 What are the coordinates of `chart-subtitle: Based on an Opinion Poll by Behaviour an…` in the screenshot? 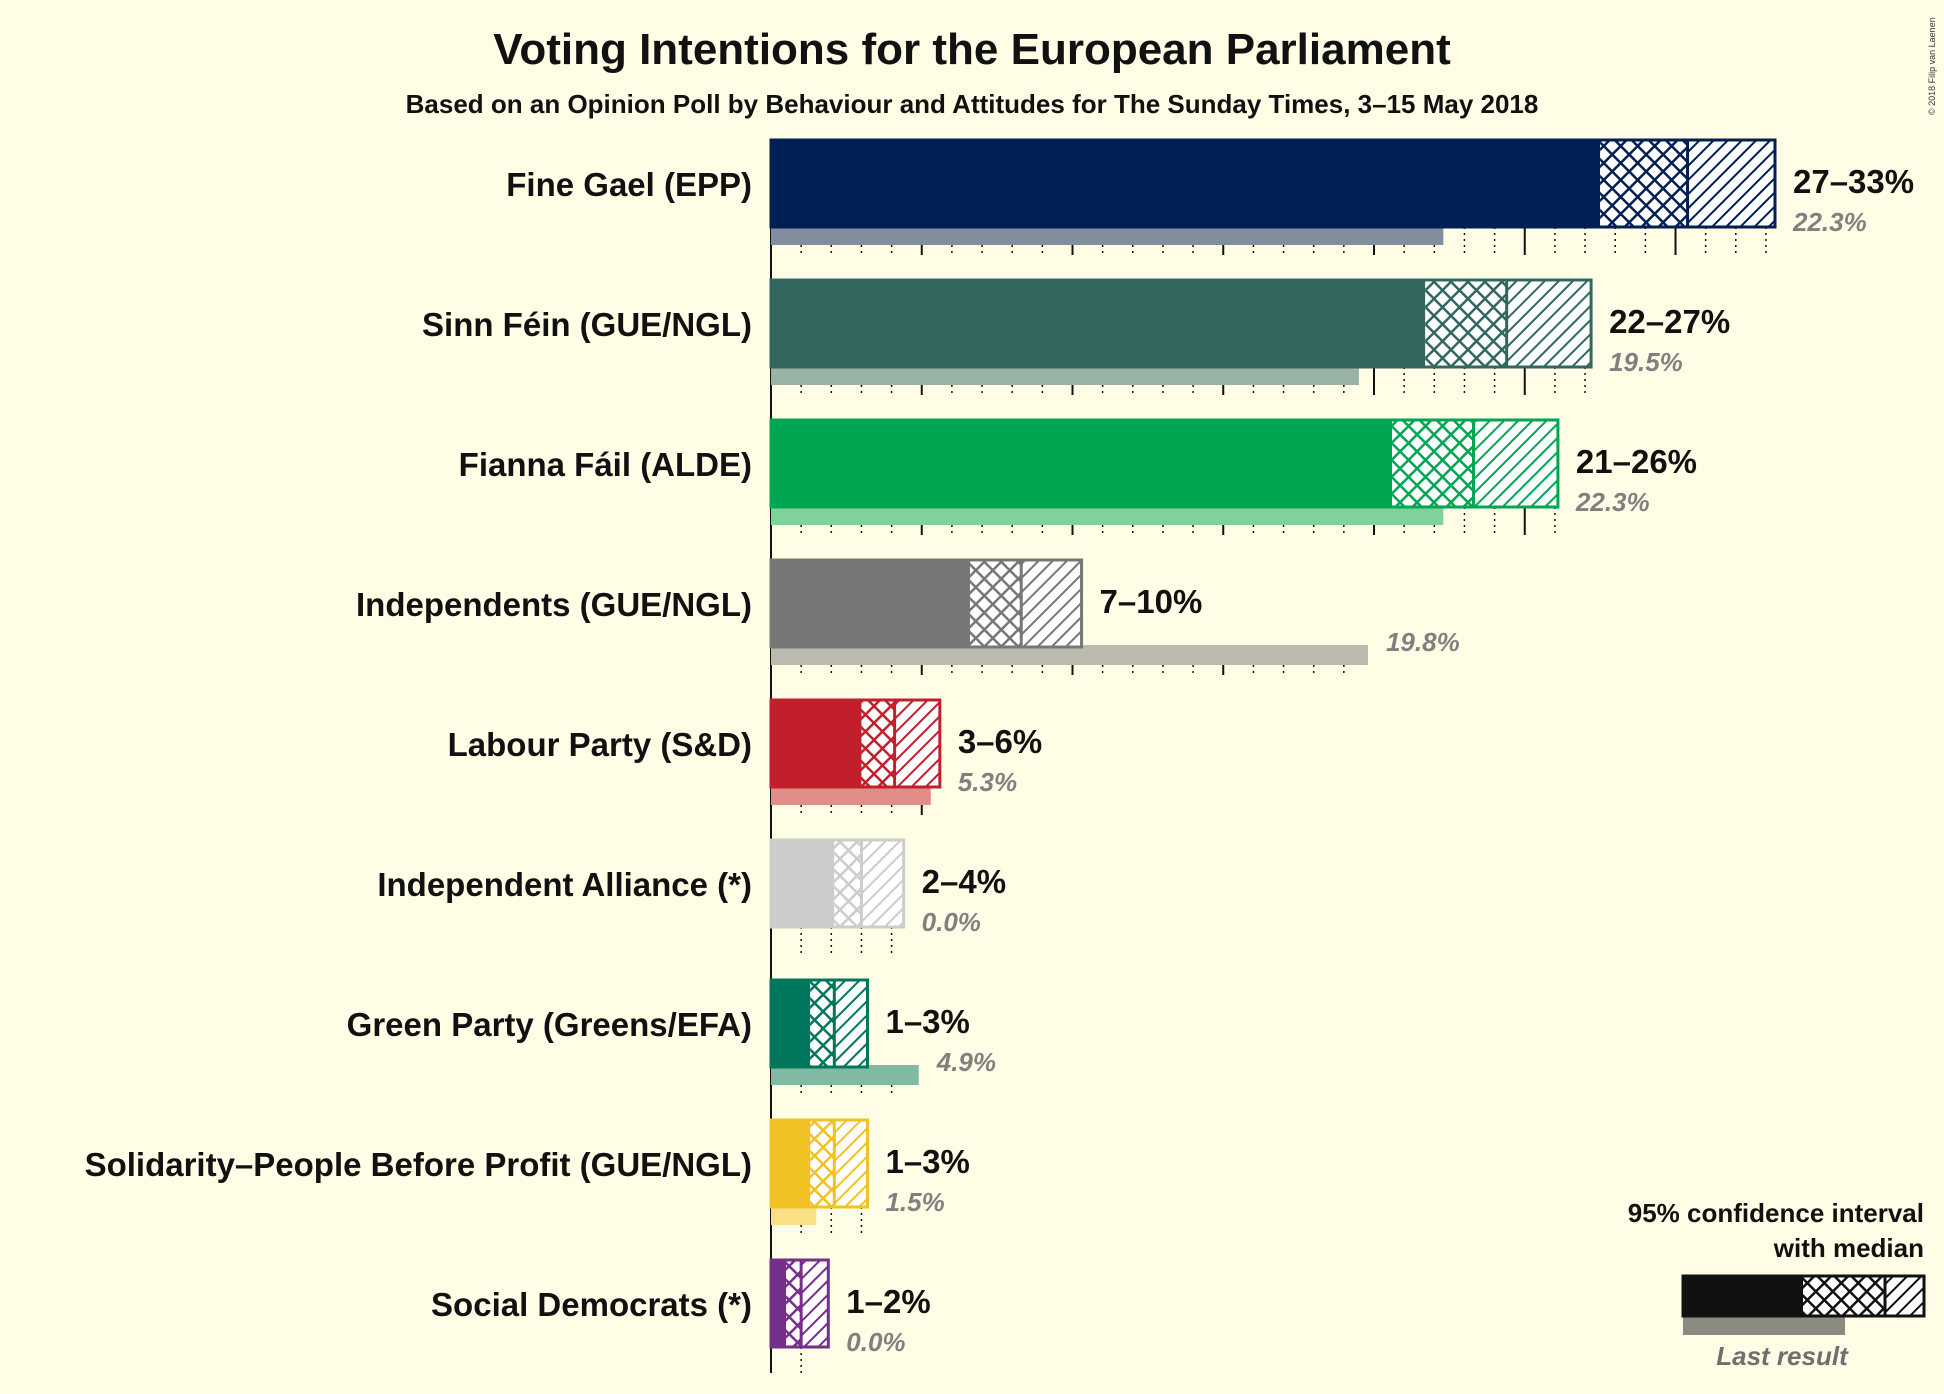 It's located at (972, 104).